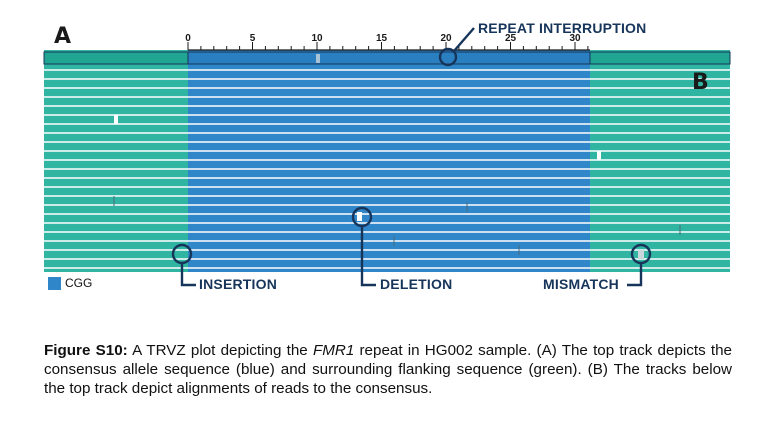  Describe the element at coordinates (387, 58) in the screenshot. I see `consensus-track` at that location.